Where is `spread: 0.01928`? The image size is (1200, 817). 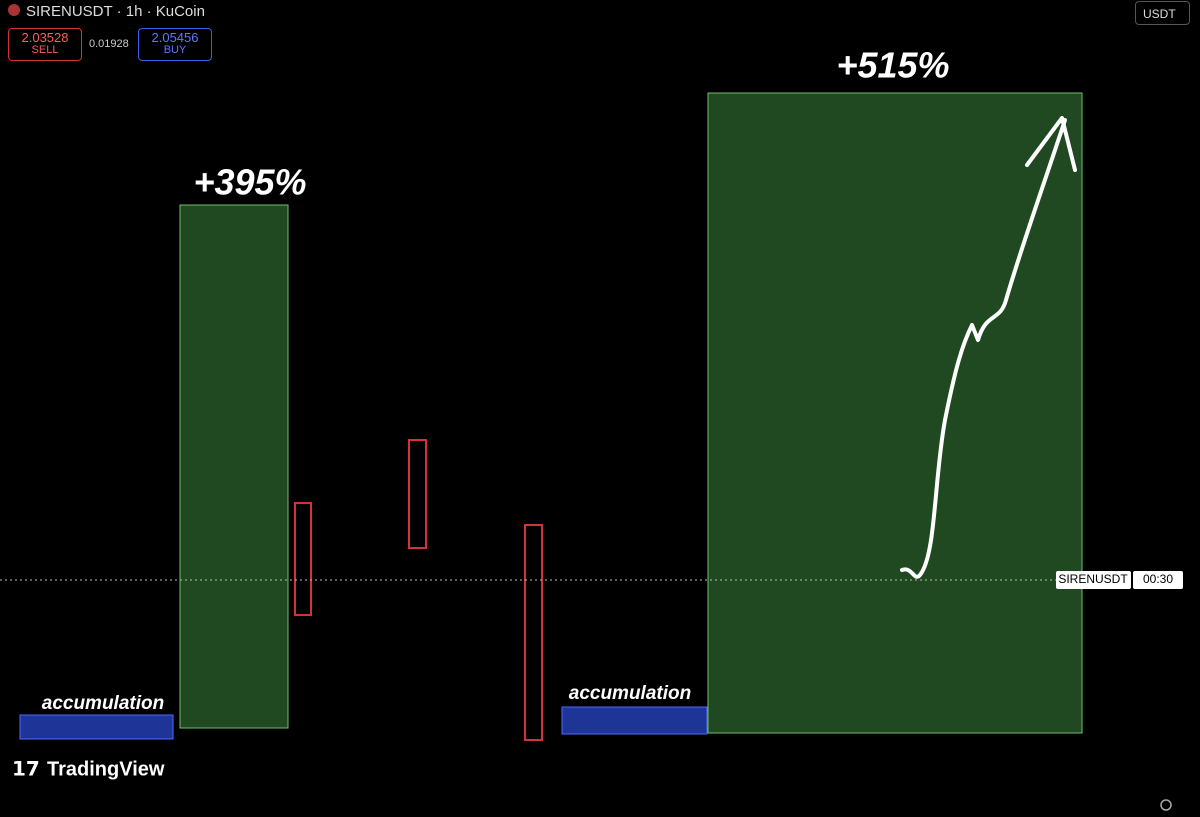 spread: 0.01928 is located at coordinates (109, 44).